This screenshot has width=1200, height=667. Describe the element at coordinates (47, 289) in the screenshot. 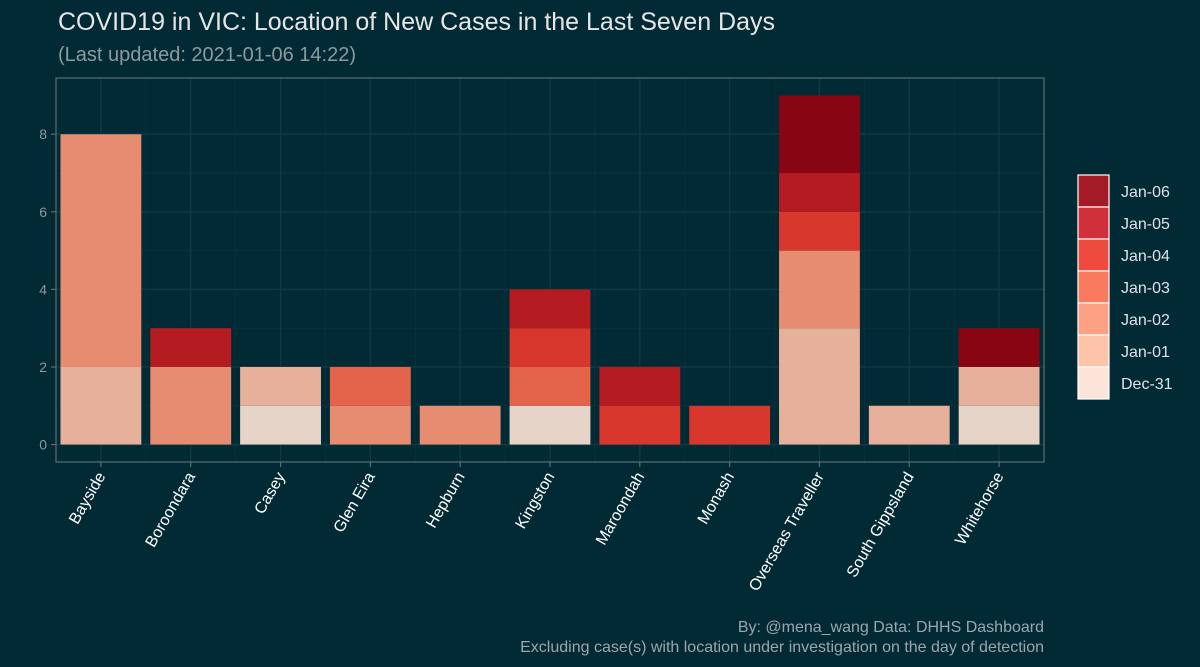

I see `y-axis: 0 2 4 6 8` at that location.